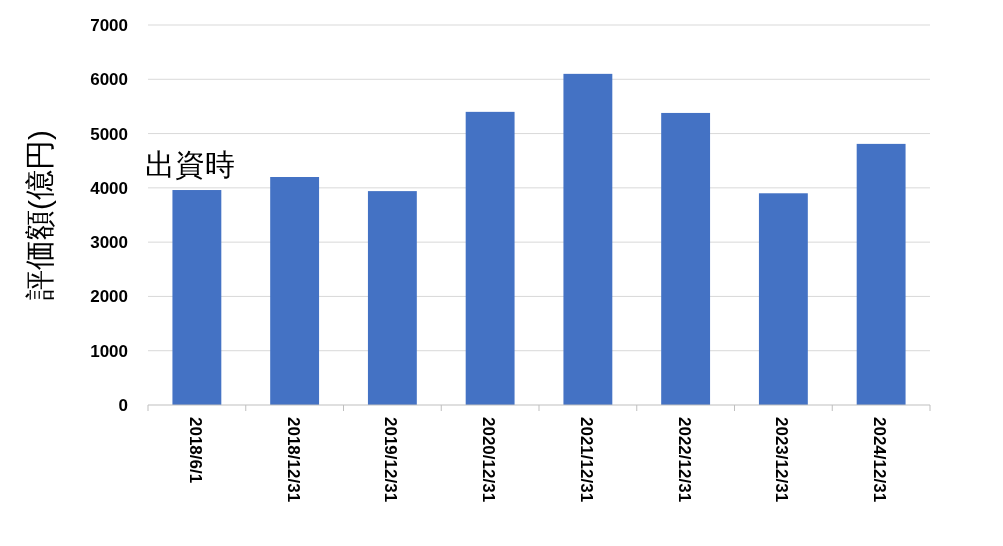  What do you see at coordinates (109, 80) in the screenshot?
I see `y-tick-label: 6000` at bounding box center [109, 80].